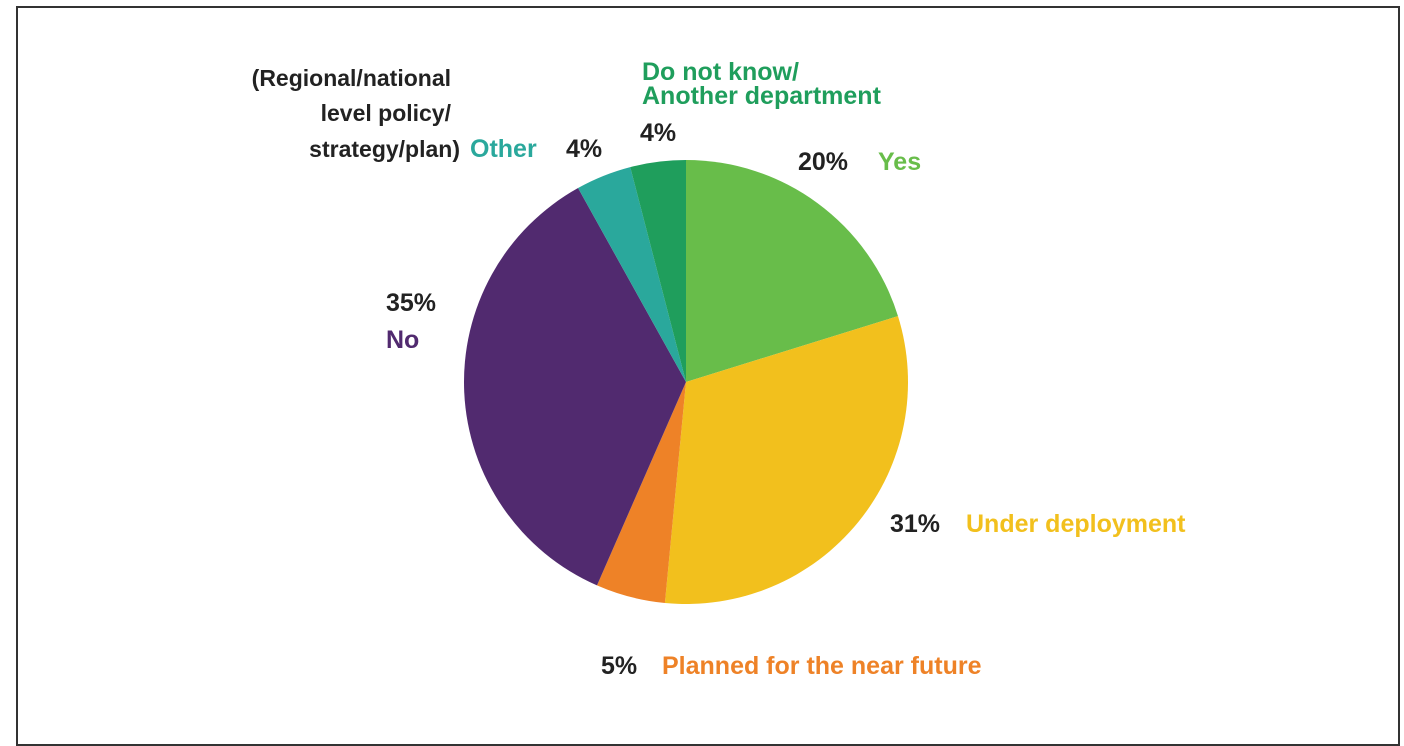  What do you see at coordinates (584, 149) in the screenshot?
I see `slice-value-other: 4%` at bounding box center [584, 149].